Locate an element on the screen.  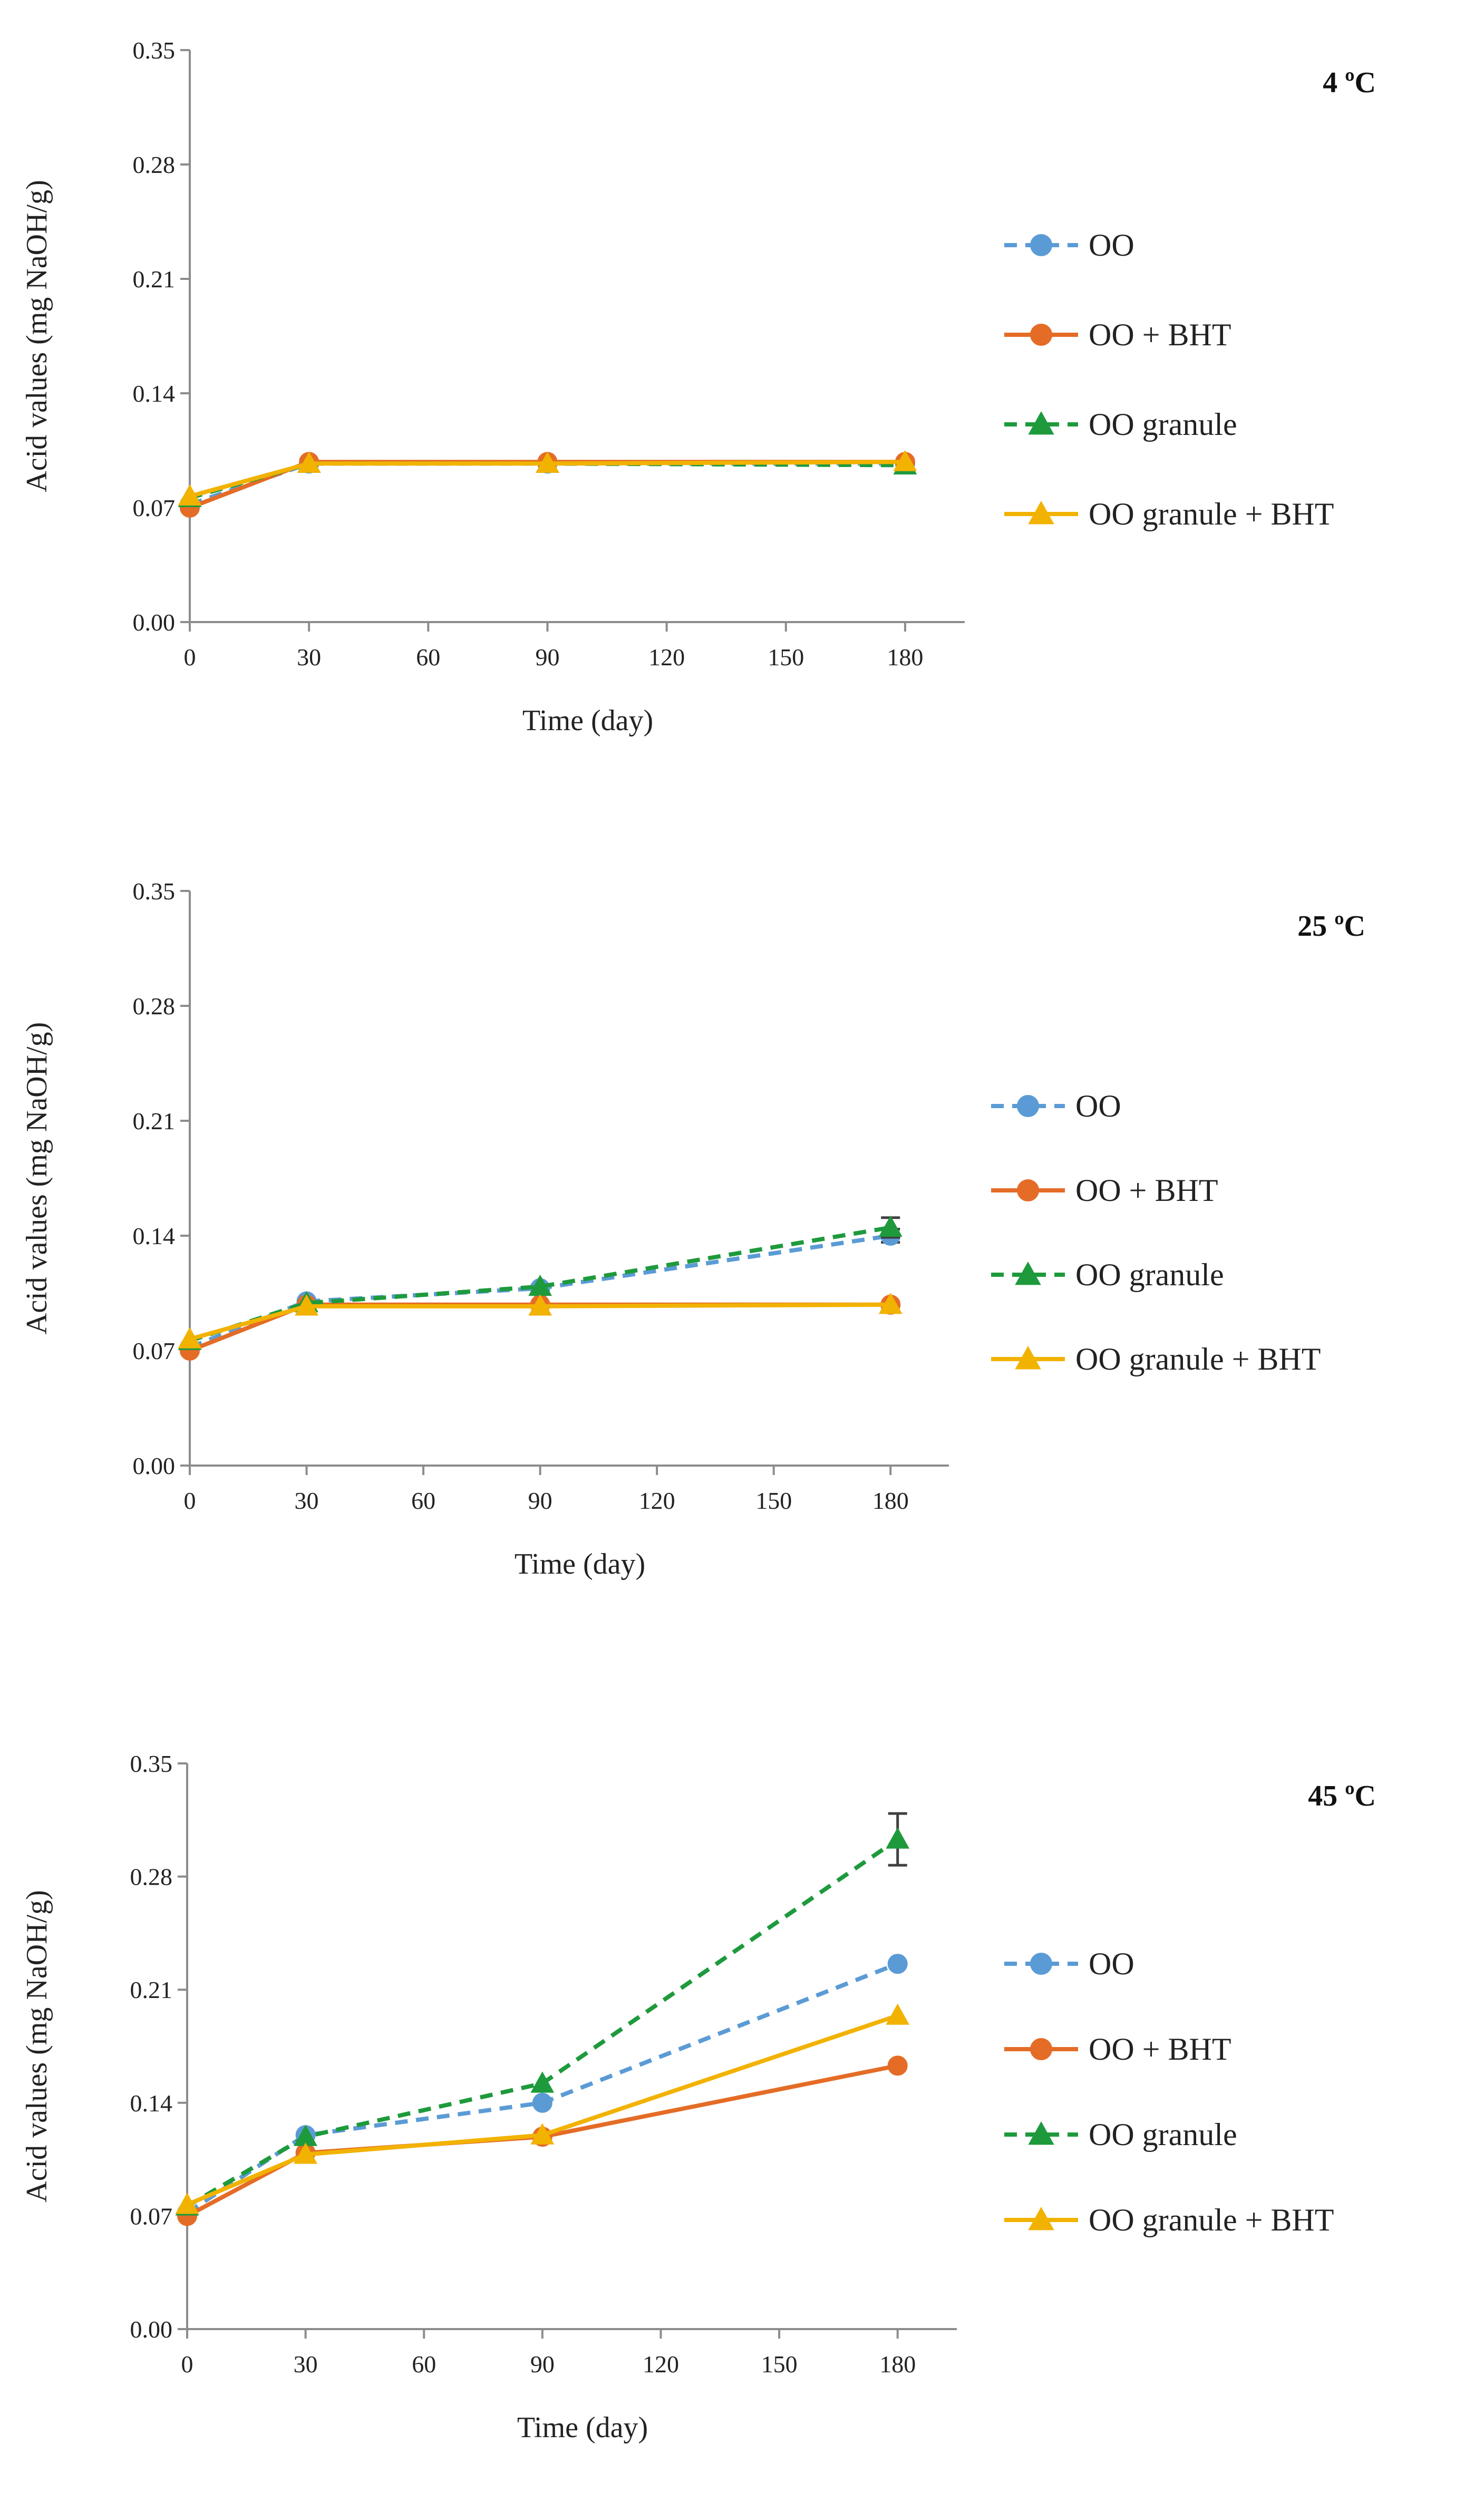
series-oo-granule is located at coordinates (540, 1282).